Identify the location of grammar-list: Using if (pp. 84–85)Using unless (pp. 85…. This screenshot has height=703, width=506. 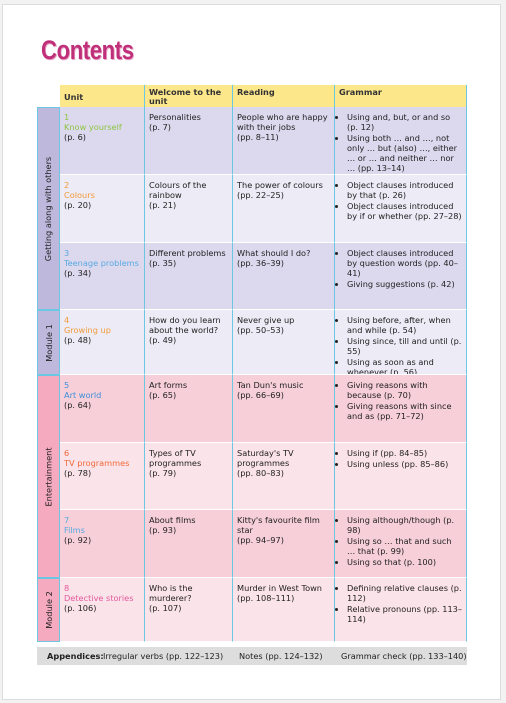
(400, 458).